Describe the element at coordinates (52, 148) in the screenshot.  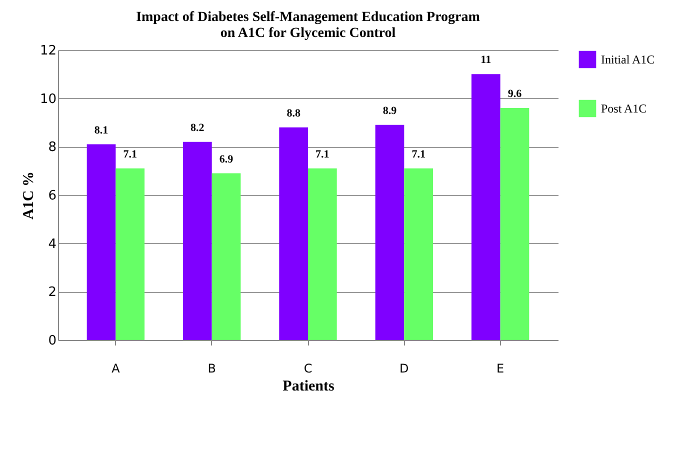
I see `y-tick-label: 8` at that location.